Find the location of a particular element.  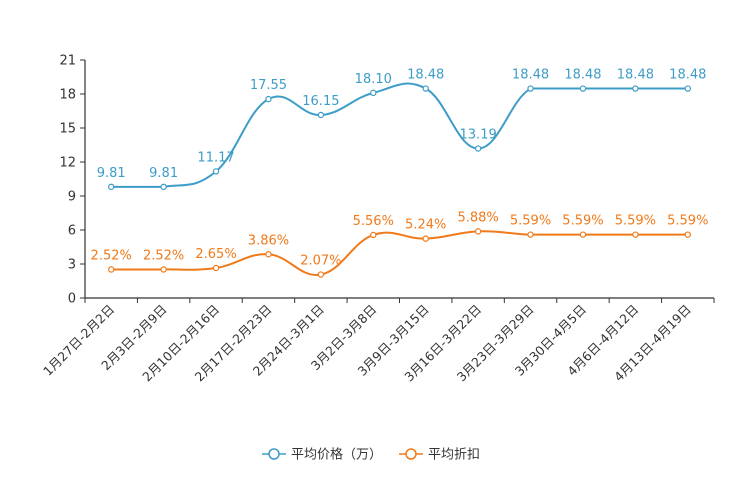

price-data-label: 16.15 is located at coordinates (320, 101).